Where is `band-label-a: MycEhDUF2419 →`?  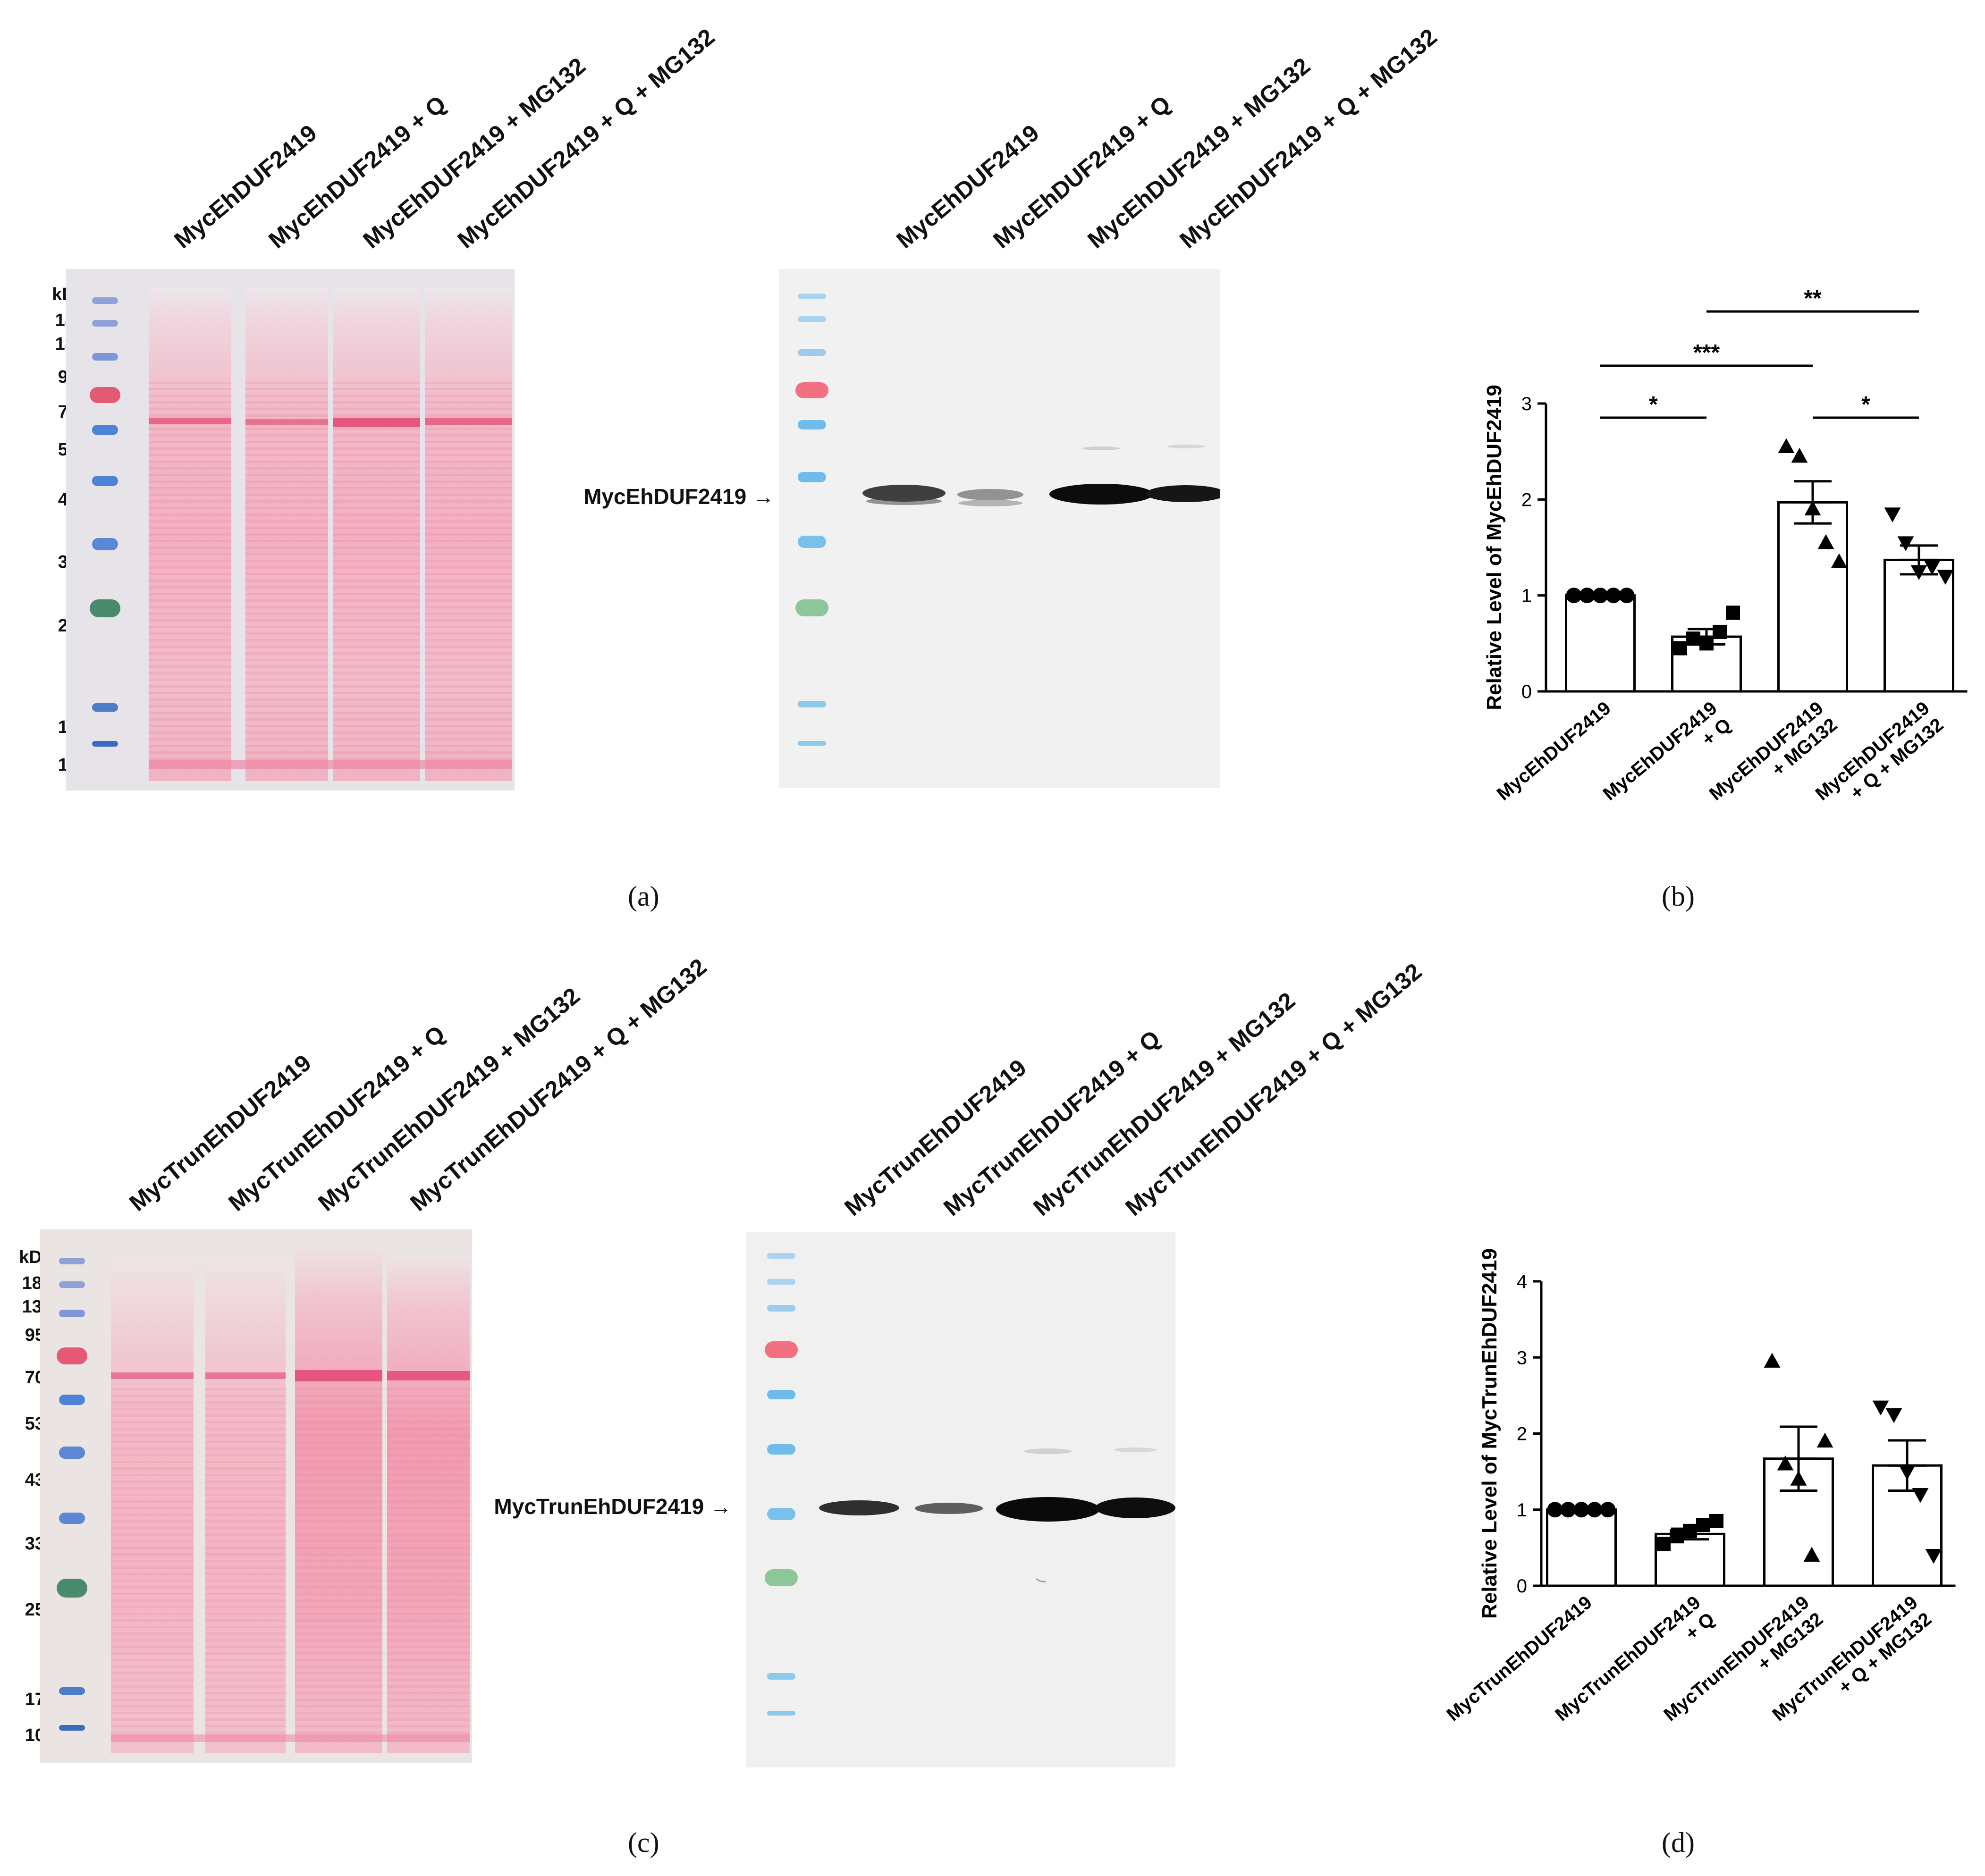
band-label-a: MycEhDUF2419 → is located at coordinates (678, 497).